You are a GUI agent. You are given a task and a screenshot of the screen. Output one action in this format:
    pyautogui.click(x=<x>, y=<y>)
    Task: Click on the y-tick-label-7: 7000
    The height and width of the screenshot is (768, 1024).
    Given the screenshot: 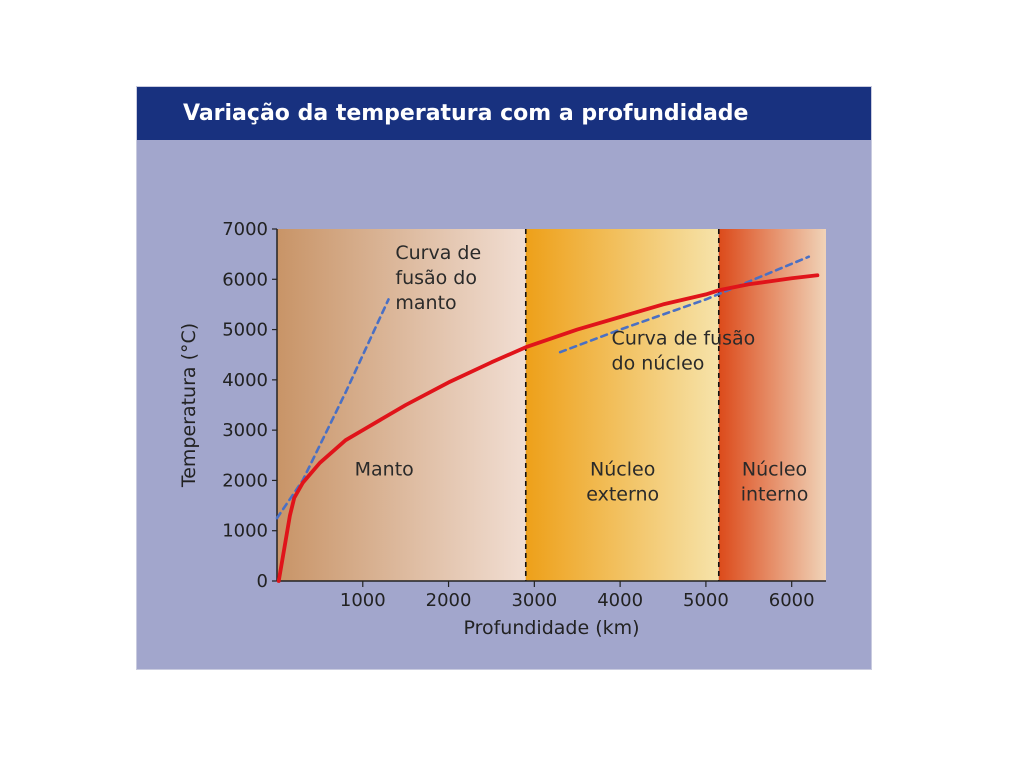 What is the action you would take?
    pyautogui.click(x=245, y=229)
    